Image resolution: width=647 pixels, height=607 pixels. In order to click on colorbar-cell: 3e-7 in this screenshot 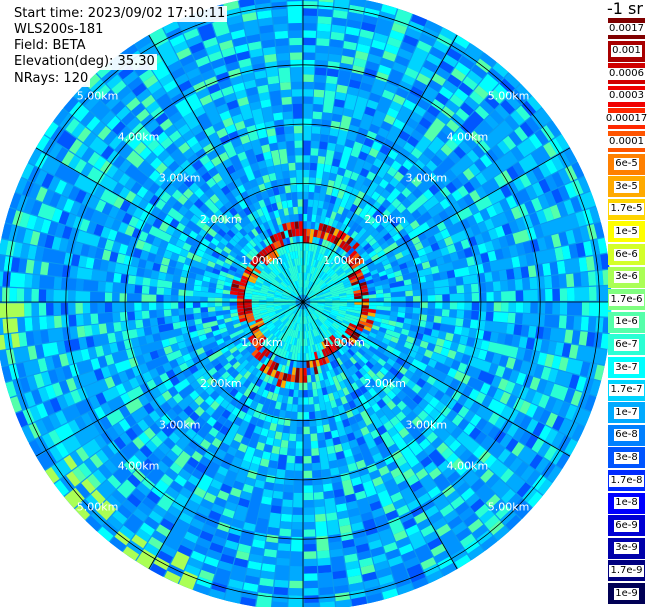, I will do `click(626, 367)`.